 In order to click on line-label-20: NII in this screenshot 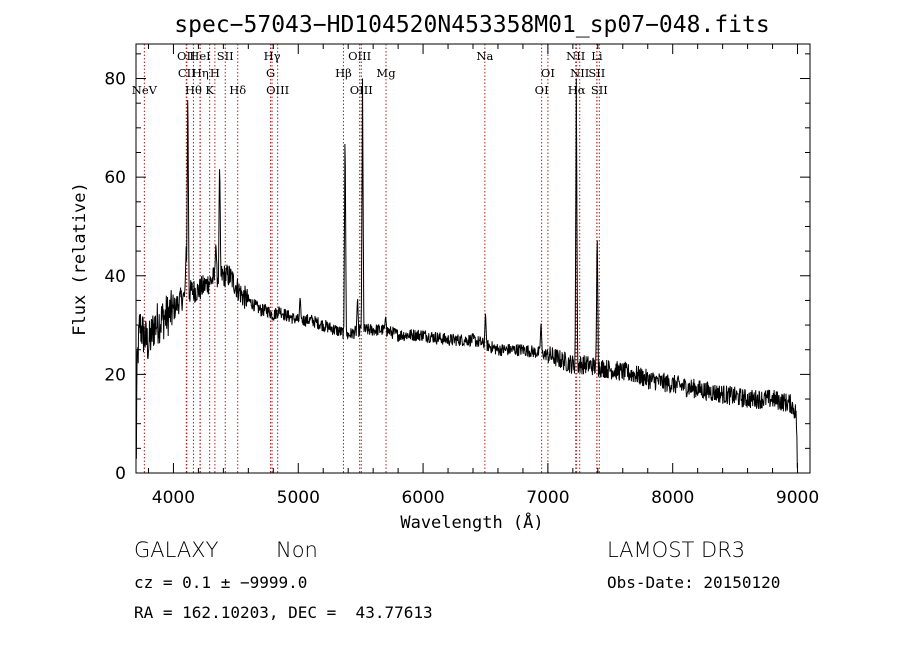, I will do `click(575, 56)`.